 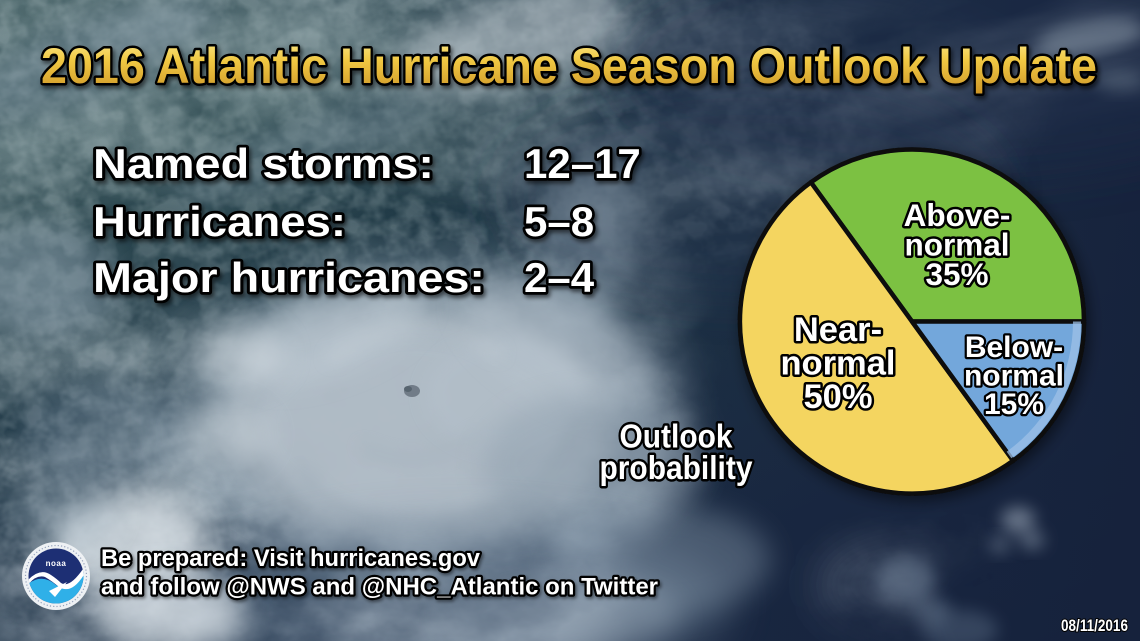 I want to click on svg-text: noaa, so click(x=56, y=563).